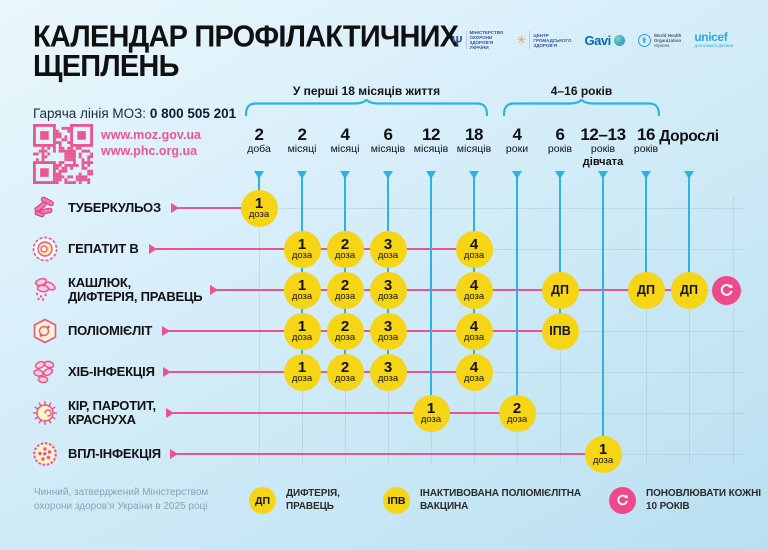 The image size is (768, 550). I want to click on legend-item-repeat: ПОНОВЛЮВАТИ КОЖНІ 10 РОКІВ, so click(685, 500).